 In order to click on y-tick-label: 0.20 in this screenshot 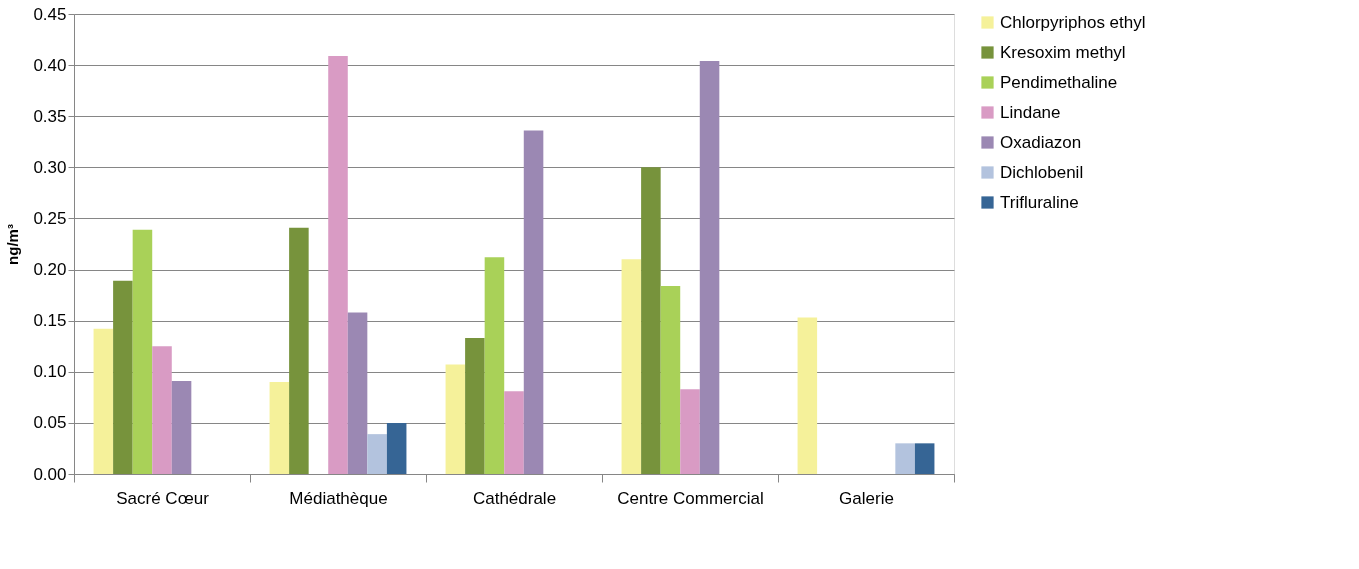, I will do `click(50, 270)`.